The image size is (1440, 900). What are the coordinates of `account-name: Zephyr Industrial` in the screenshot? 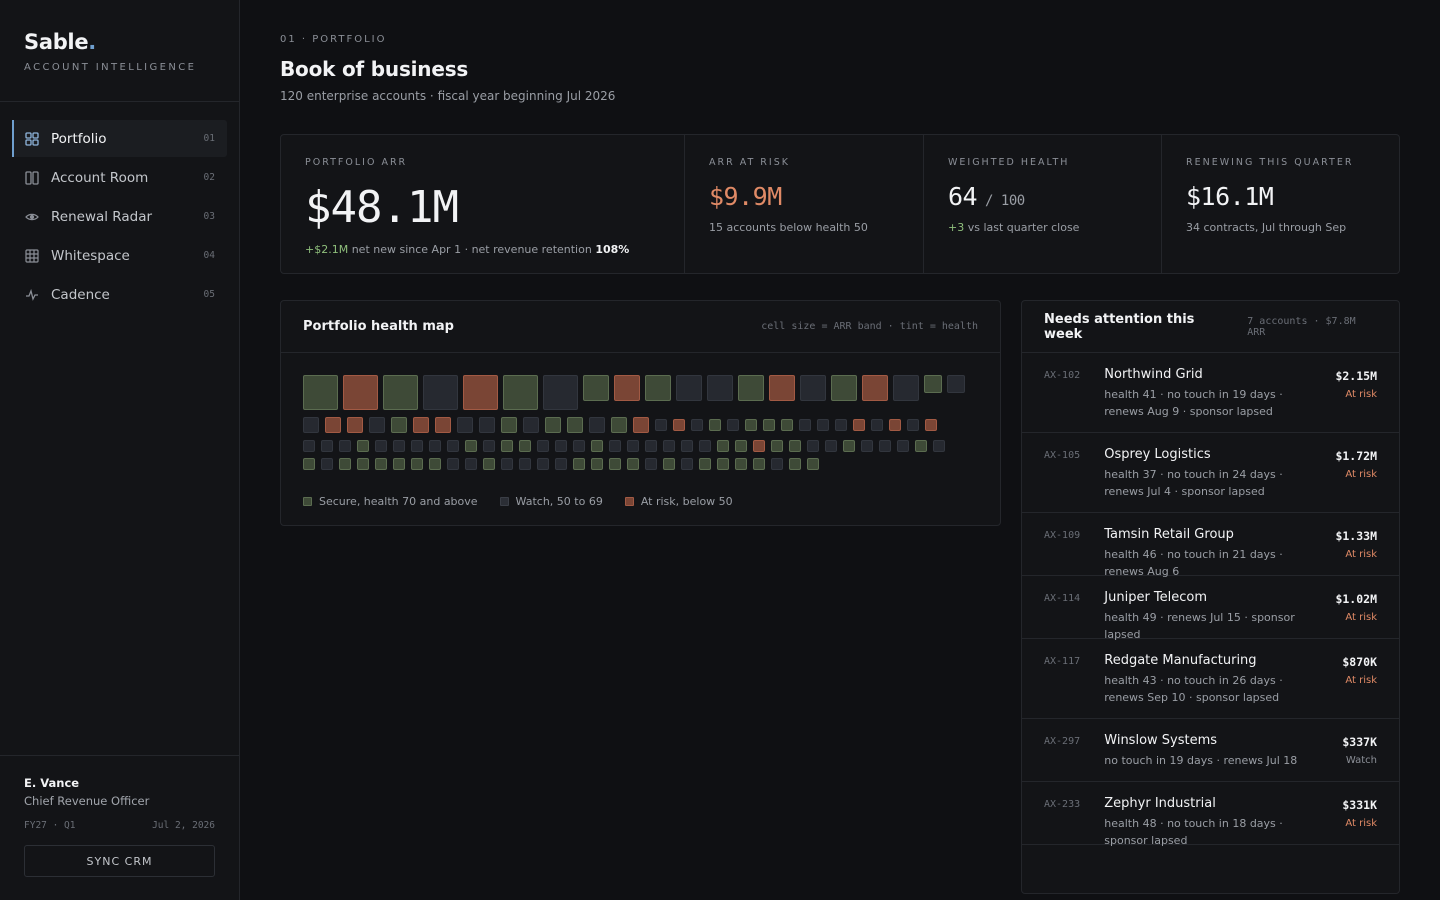 It's located at (1160, 803).